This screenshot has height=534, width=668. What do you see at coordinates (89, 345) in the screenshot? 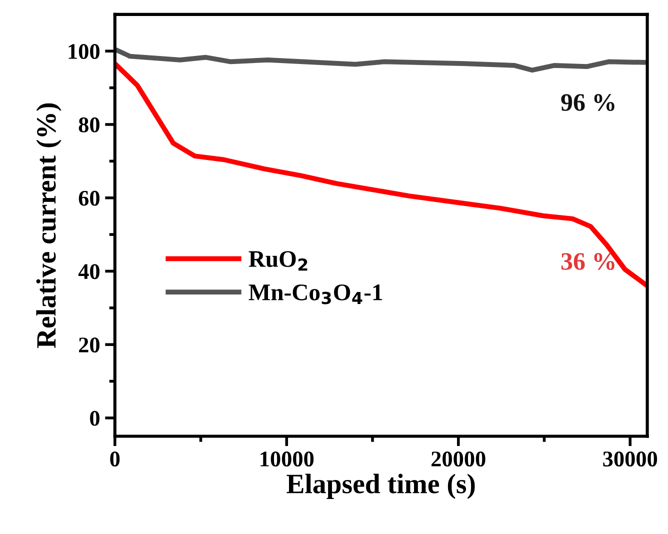
I see `y-tick-label: 20` at bounding box center [89, 345].